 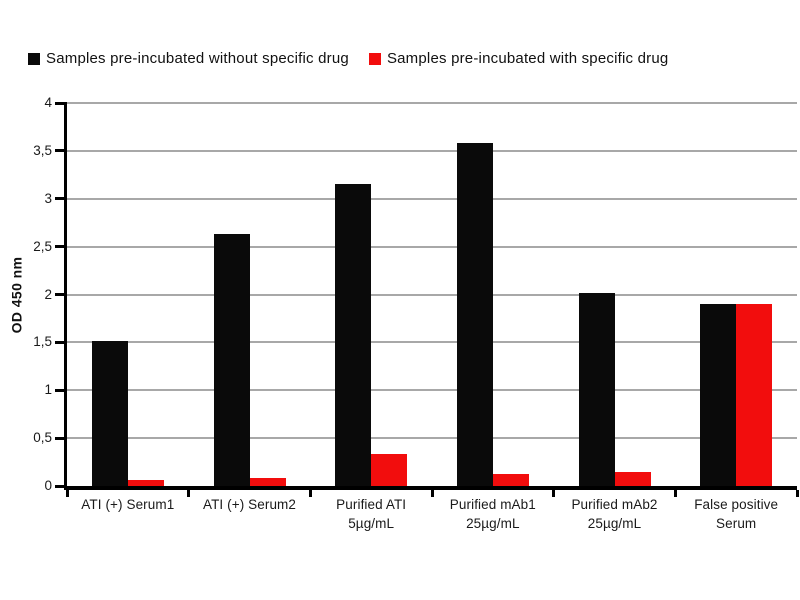 I want to click on y-tick-label: 4, so click(x=48, y=102).